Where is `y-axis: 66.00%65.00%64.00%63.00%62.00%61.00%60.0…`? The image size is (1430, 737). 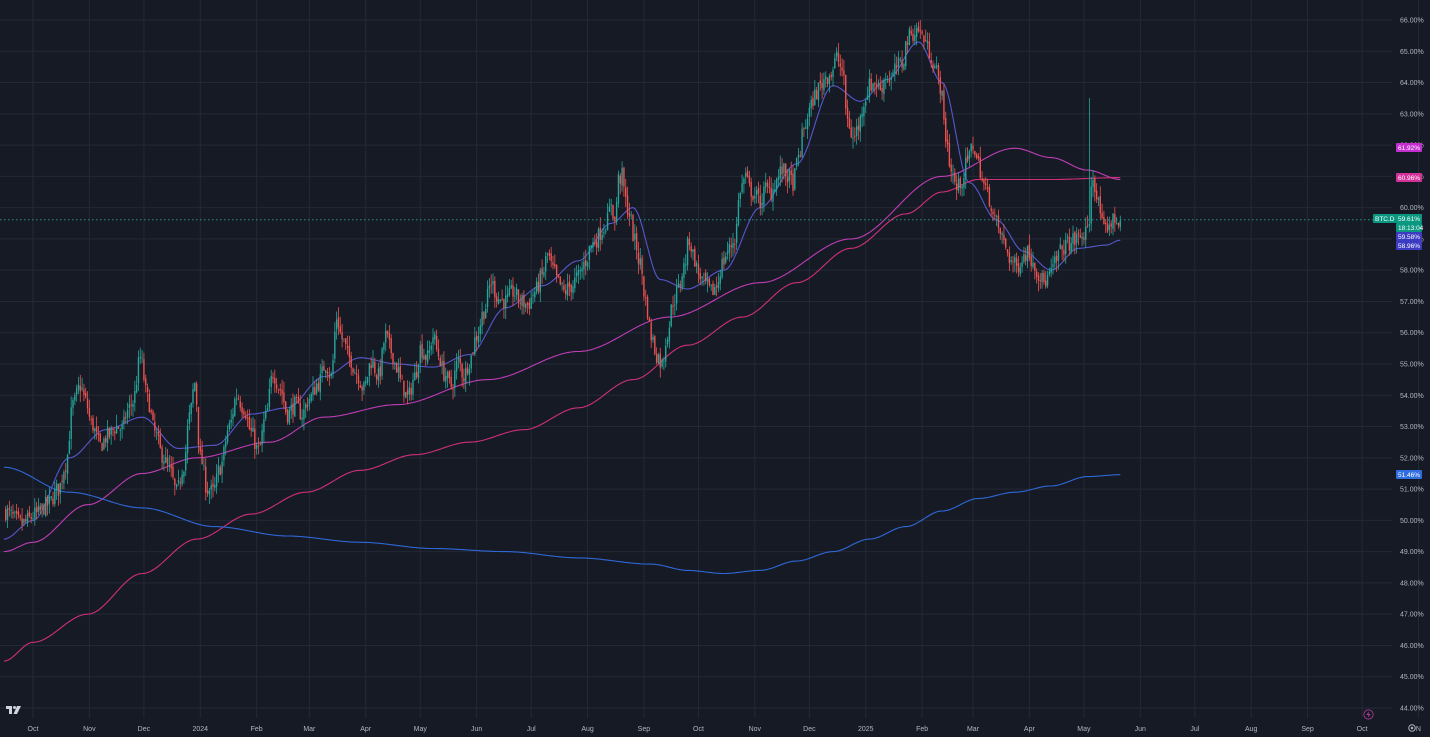 y-axis: 66.00%65.00%64.00%63.00%62.00%61.00%60.0… is located at coordinates (1412, 365).